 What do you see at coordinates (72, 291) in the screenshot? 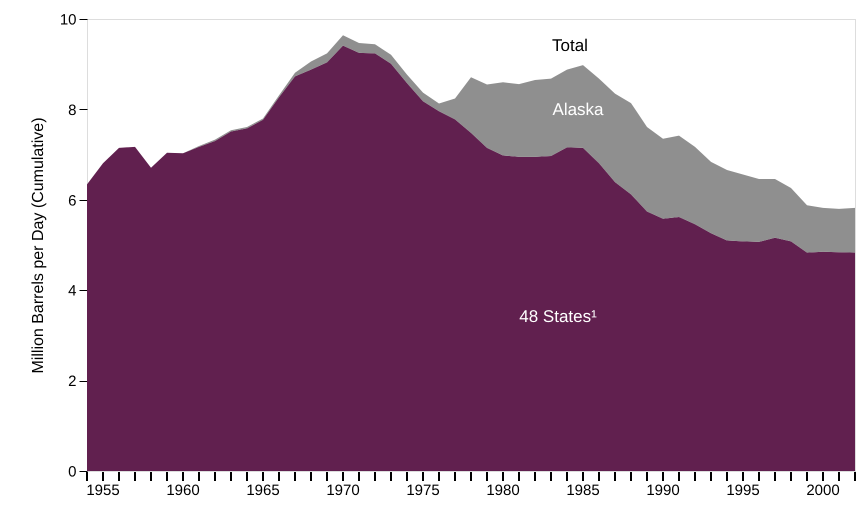
I see `y-tick-label: 4` at bounding box center [72, 291].